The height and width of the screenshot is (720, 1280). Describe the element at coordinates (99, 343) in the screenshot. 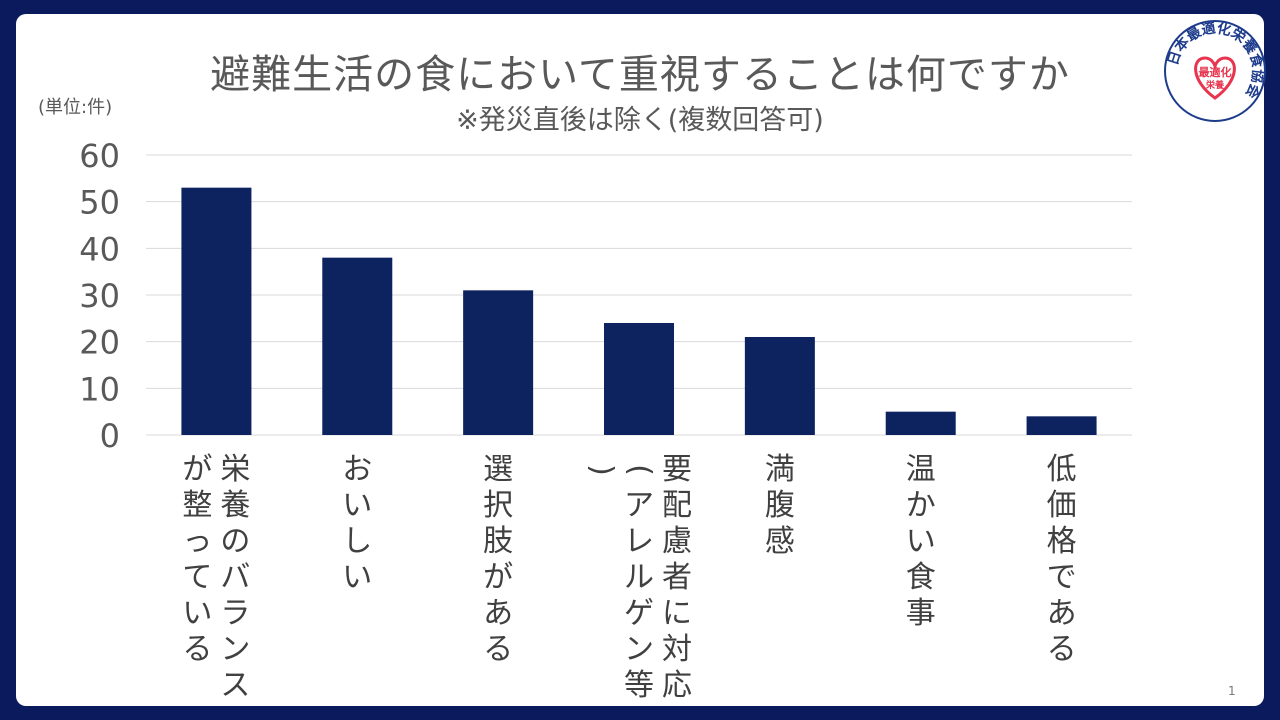

I see `y-tick-label: 20` at that location.